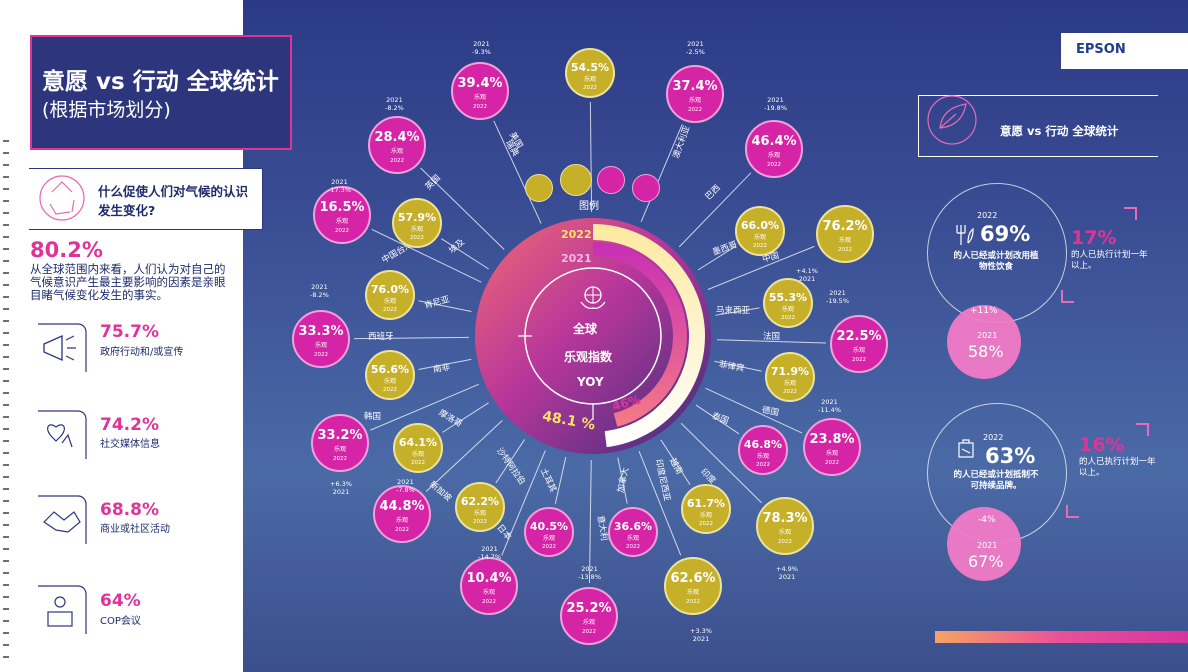  Describe the element at coordinates (1117, 467) in the screenshot. I see `block2-side-text: 的人已执行计划一年以上。` at that location.